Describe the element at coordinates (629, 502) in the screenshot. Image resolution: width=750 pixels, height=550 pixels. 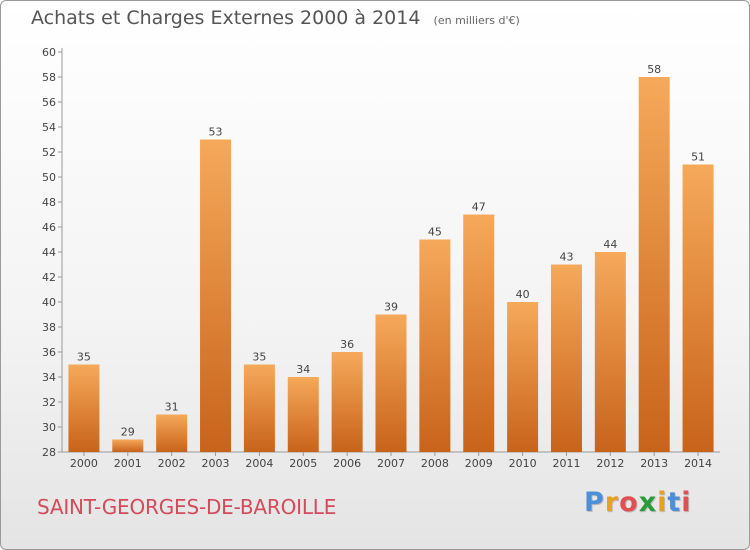
I see `logo-letter: o` at that location.